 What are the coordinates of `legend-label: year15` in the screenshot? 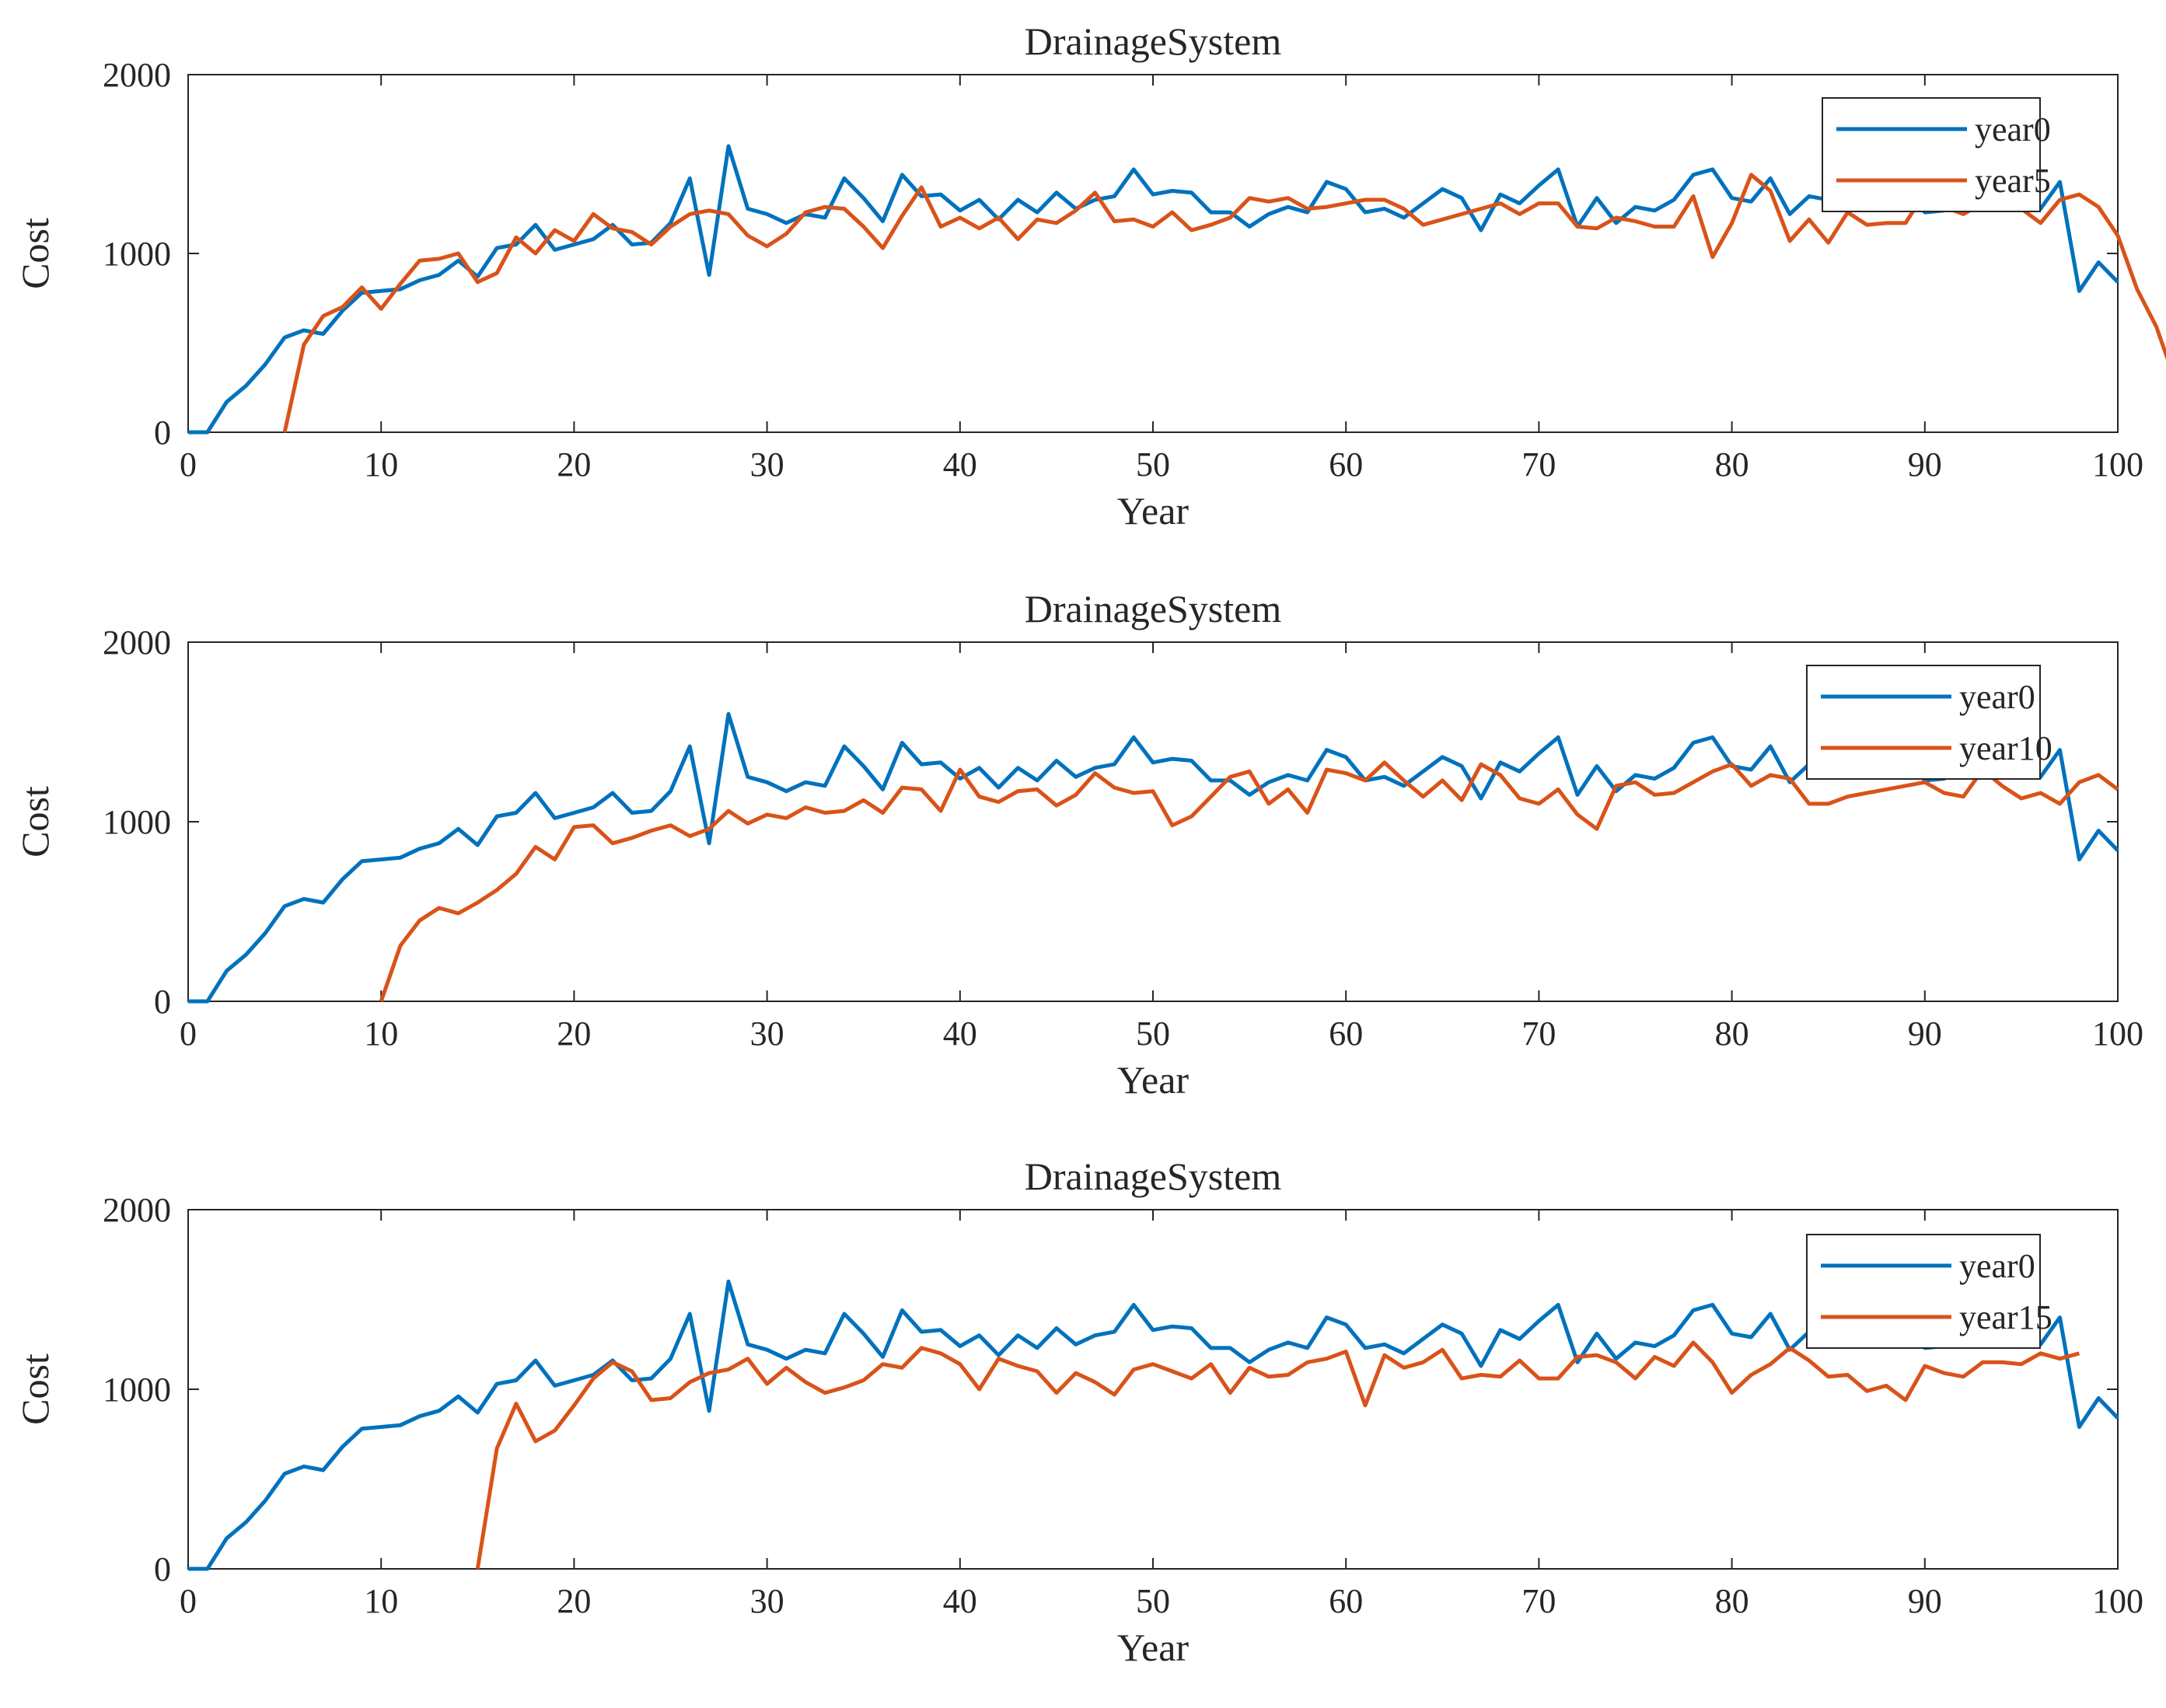 It's located at (2005, 1317).